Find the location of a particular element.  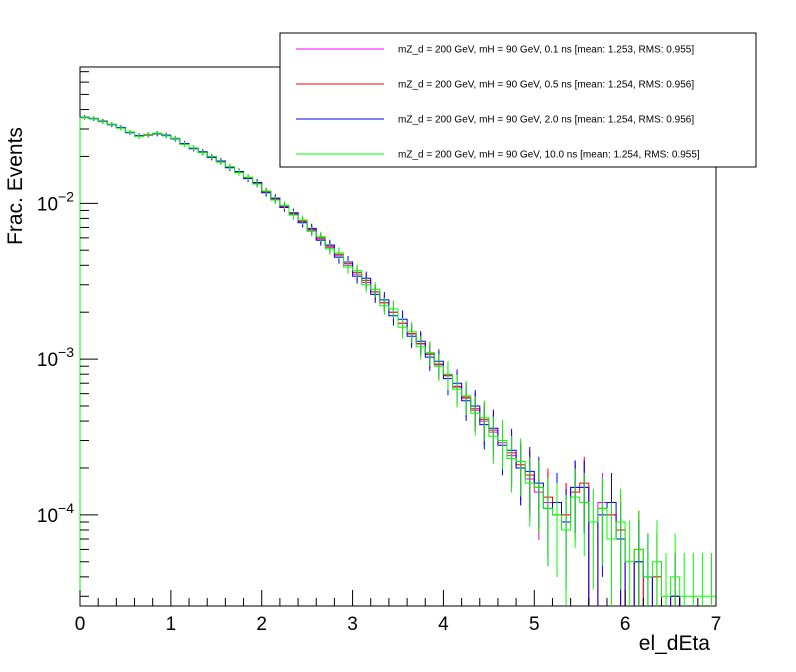

y-tick-label: 10⁻⁴ is located at coordinates (55, 513).